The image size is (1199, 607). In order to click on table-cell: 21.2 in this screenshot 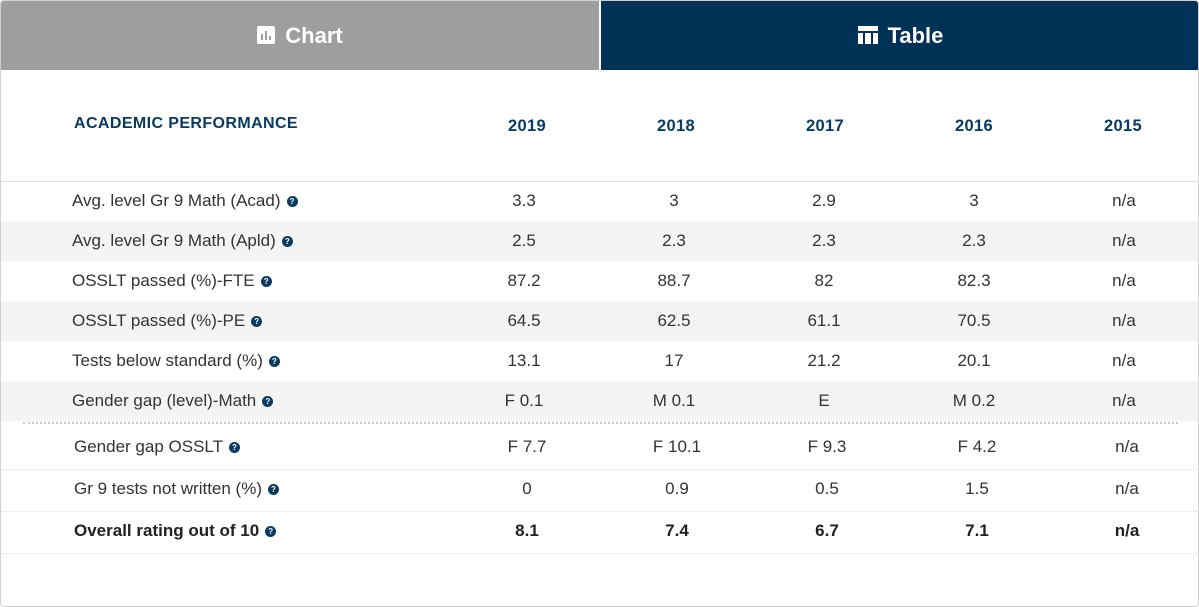, I will do `click(824, 360)`.